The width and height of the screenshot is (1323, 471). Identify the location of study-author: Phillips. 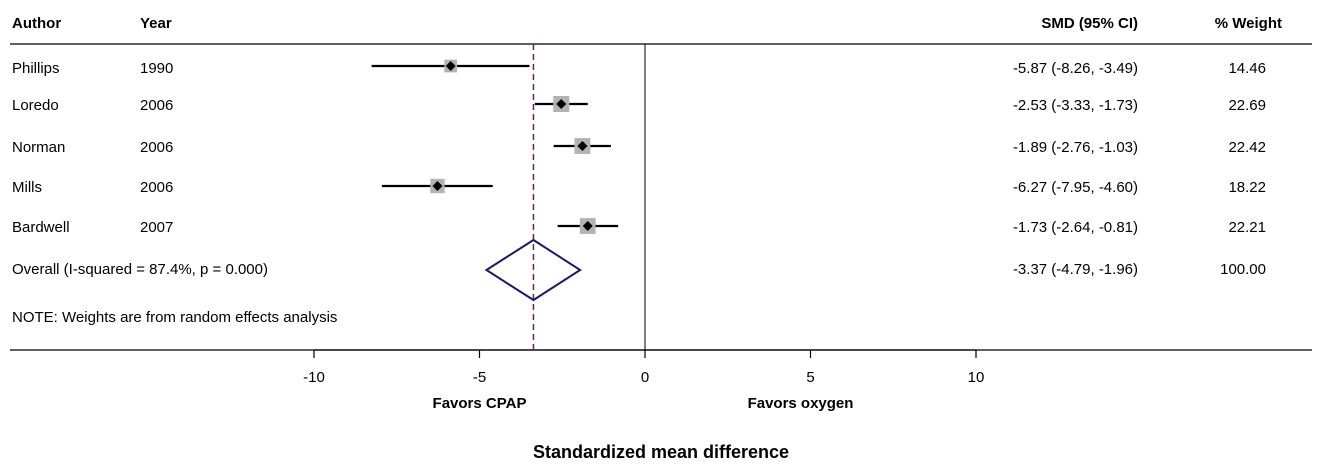
(36, 68).